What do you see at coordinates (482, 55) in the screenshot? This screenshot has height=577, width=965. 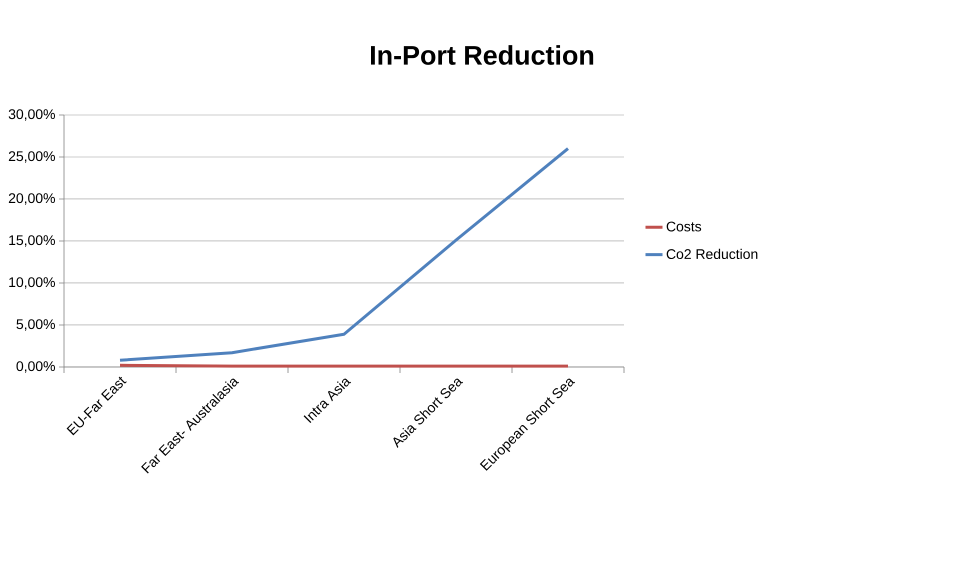 I see `chart-title: In-Port Reduction` at bounding box center [482, 55].